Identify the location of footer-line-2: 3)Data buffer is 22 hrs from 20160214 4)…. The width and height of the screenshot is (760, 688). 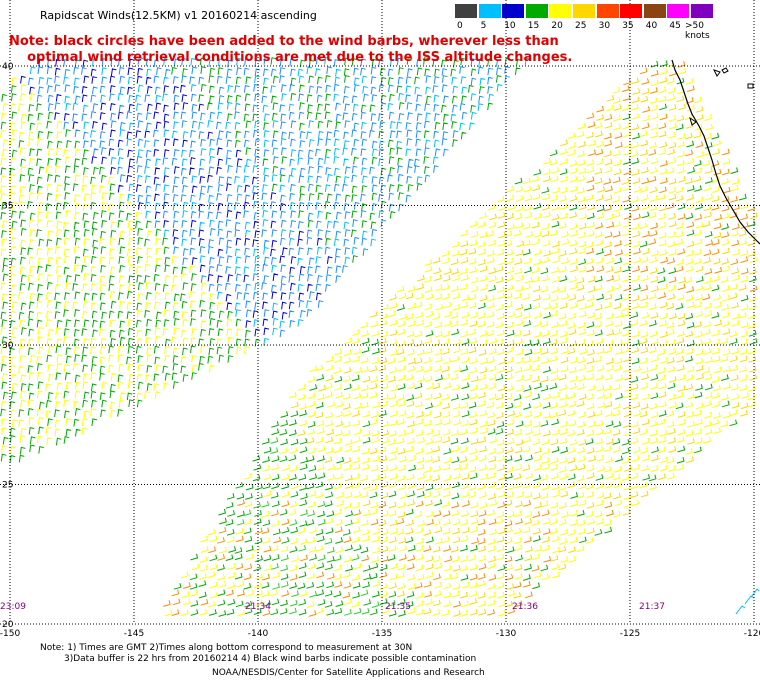
(270, 659).